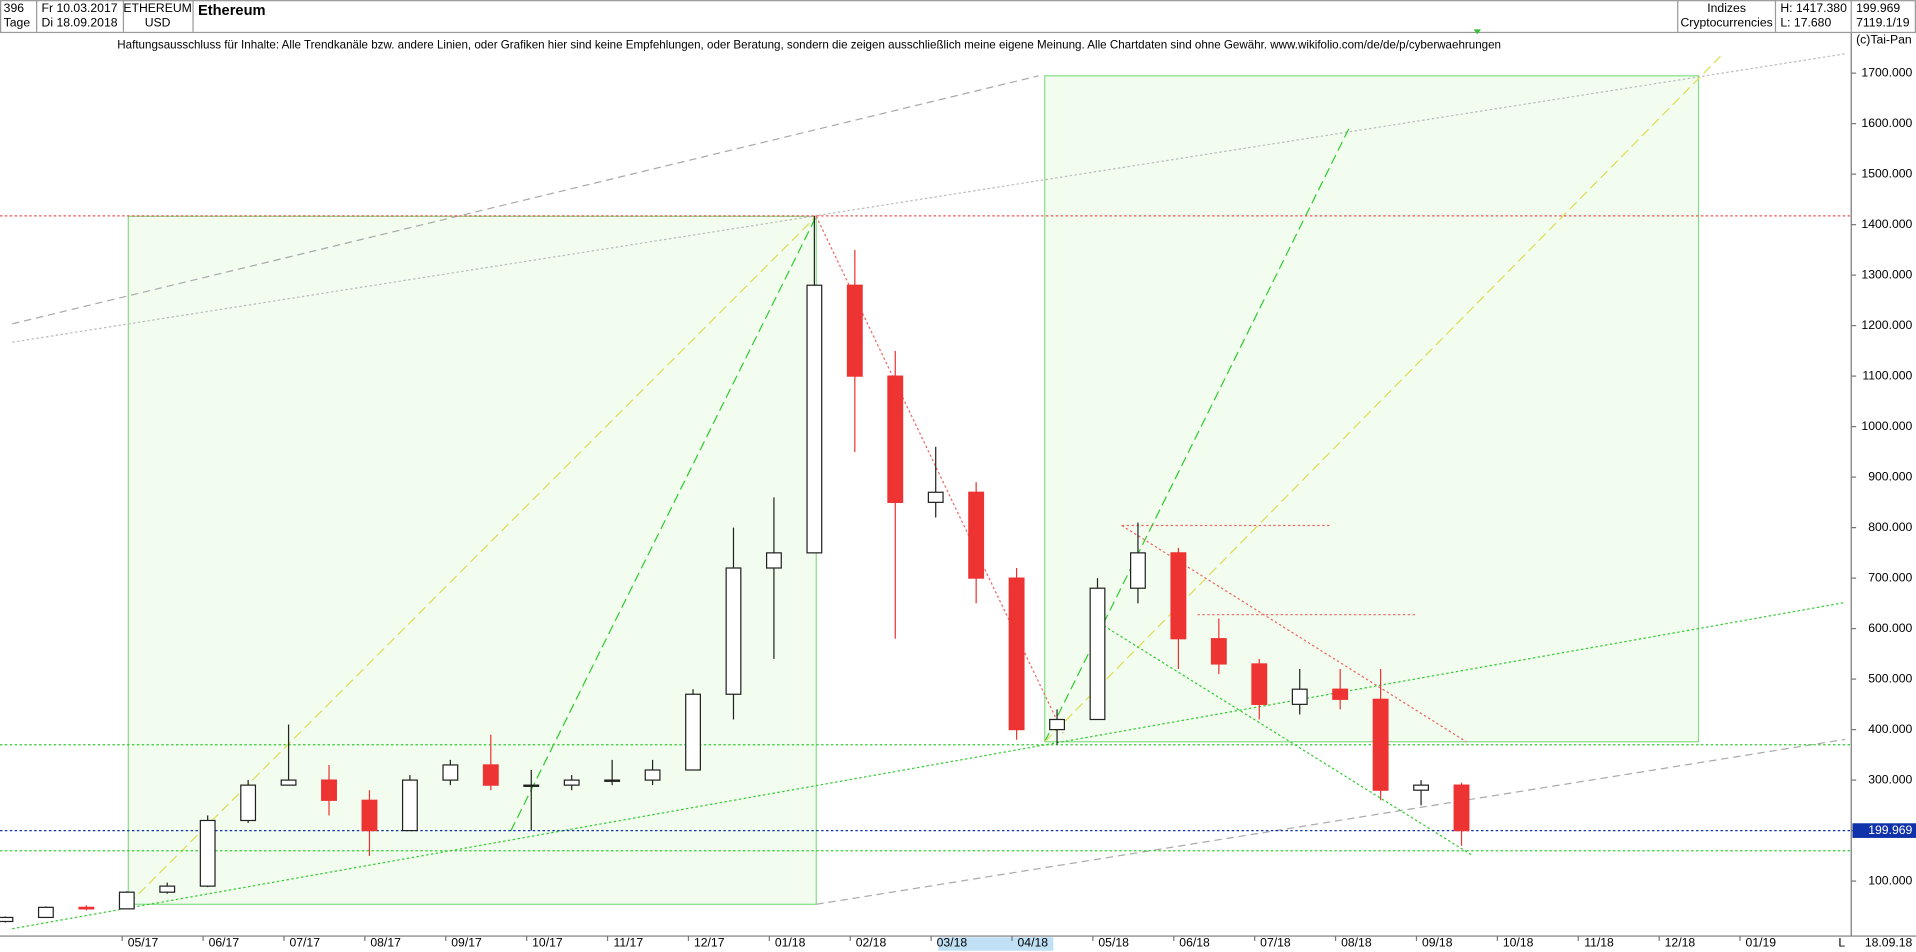 Image resolution: width=1916 pixels, height=952 pixels. I want to click on copyright: (c)Tai-Pan, so click(1884, 40).